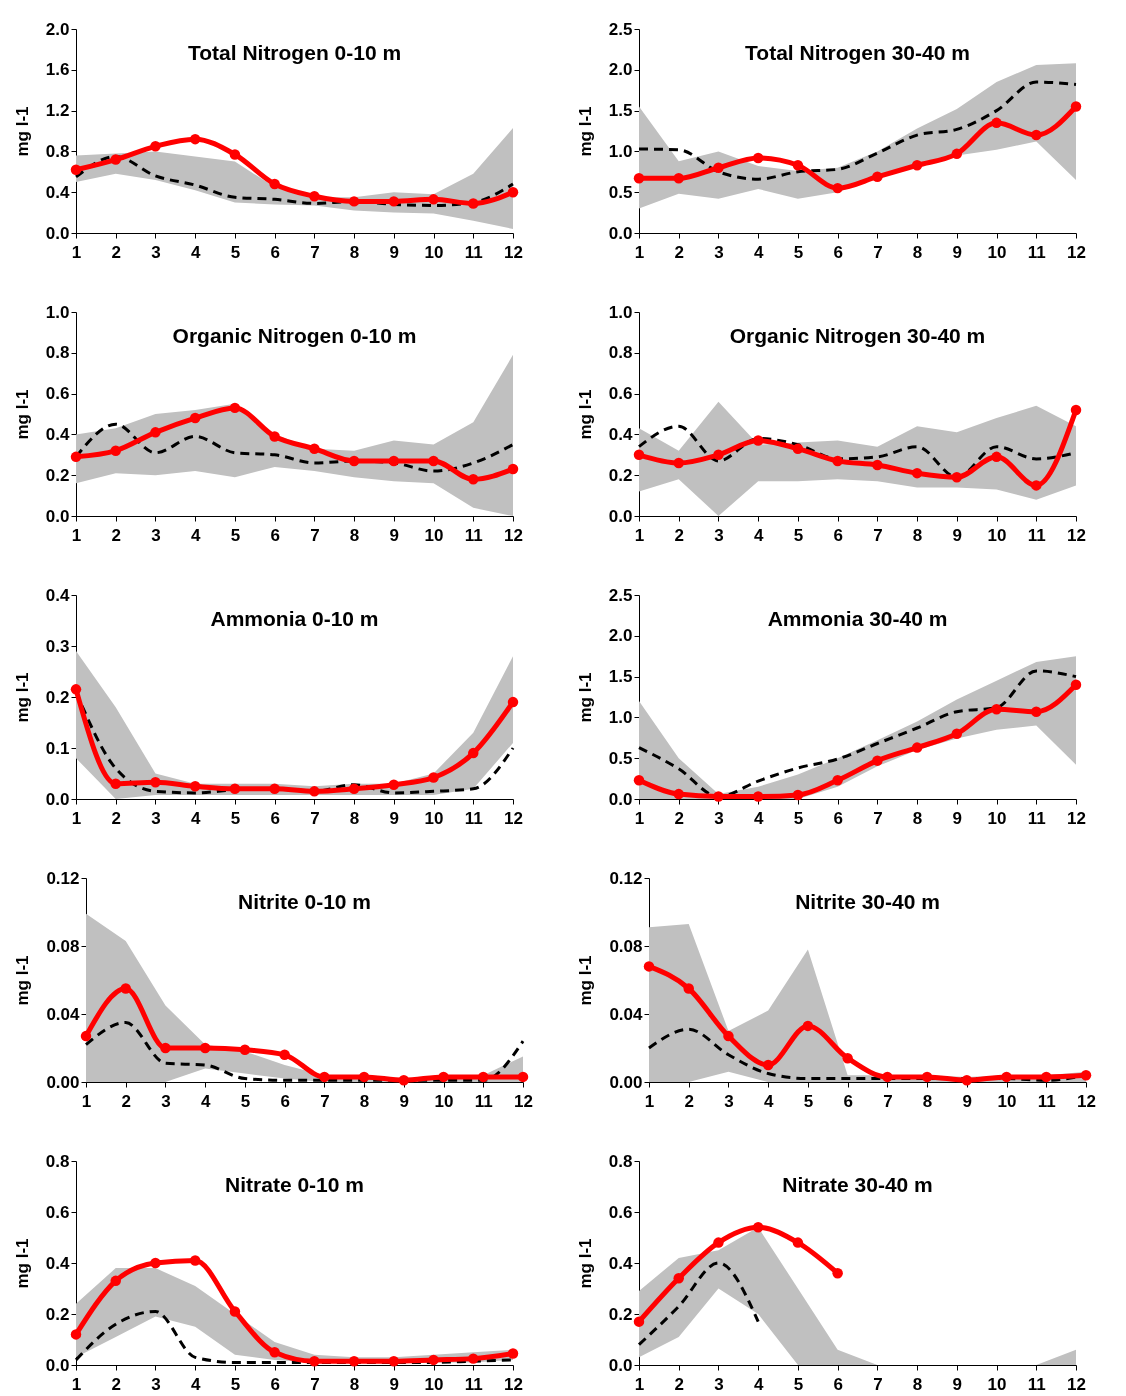 Image resolution: width=1126 pixels, height=1396 pixels. Describe the element at coordinates (57, 394) in the screenshot. I see `y-tick-label: 0.6` at that location.